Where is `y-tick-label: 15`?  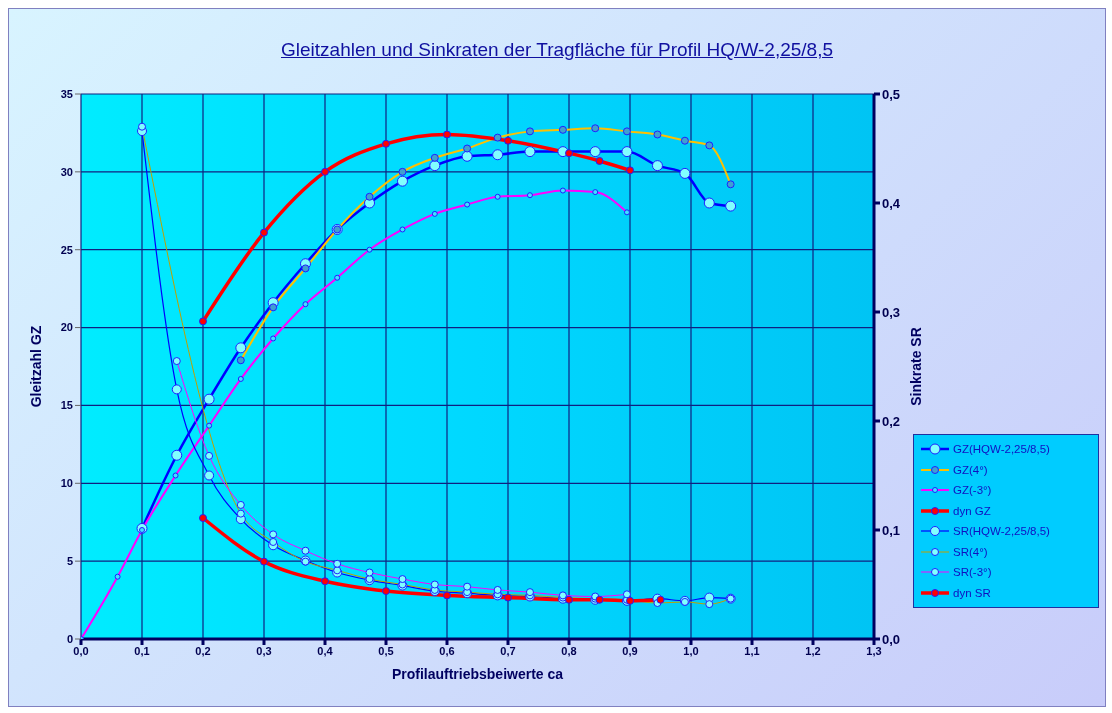 y-tick-label: 15 is located at coordinates (66, 405).